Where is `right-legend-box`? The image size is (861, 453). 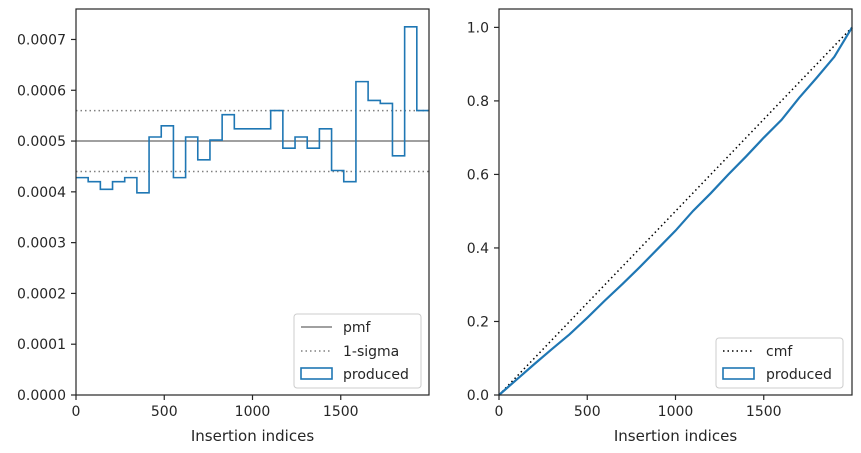 right-legend-box is located at coordinates (779, 363).